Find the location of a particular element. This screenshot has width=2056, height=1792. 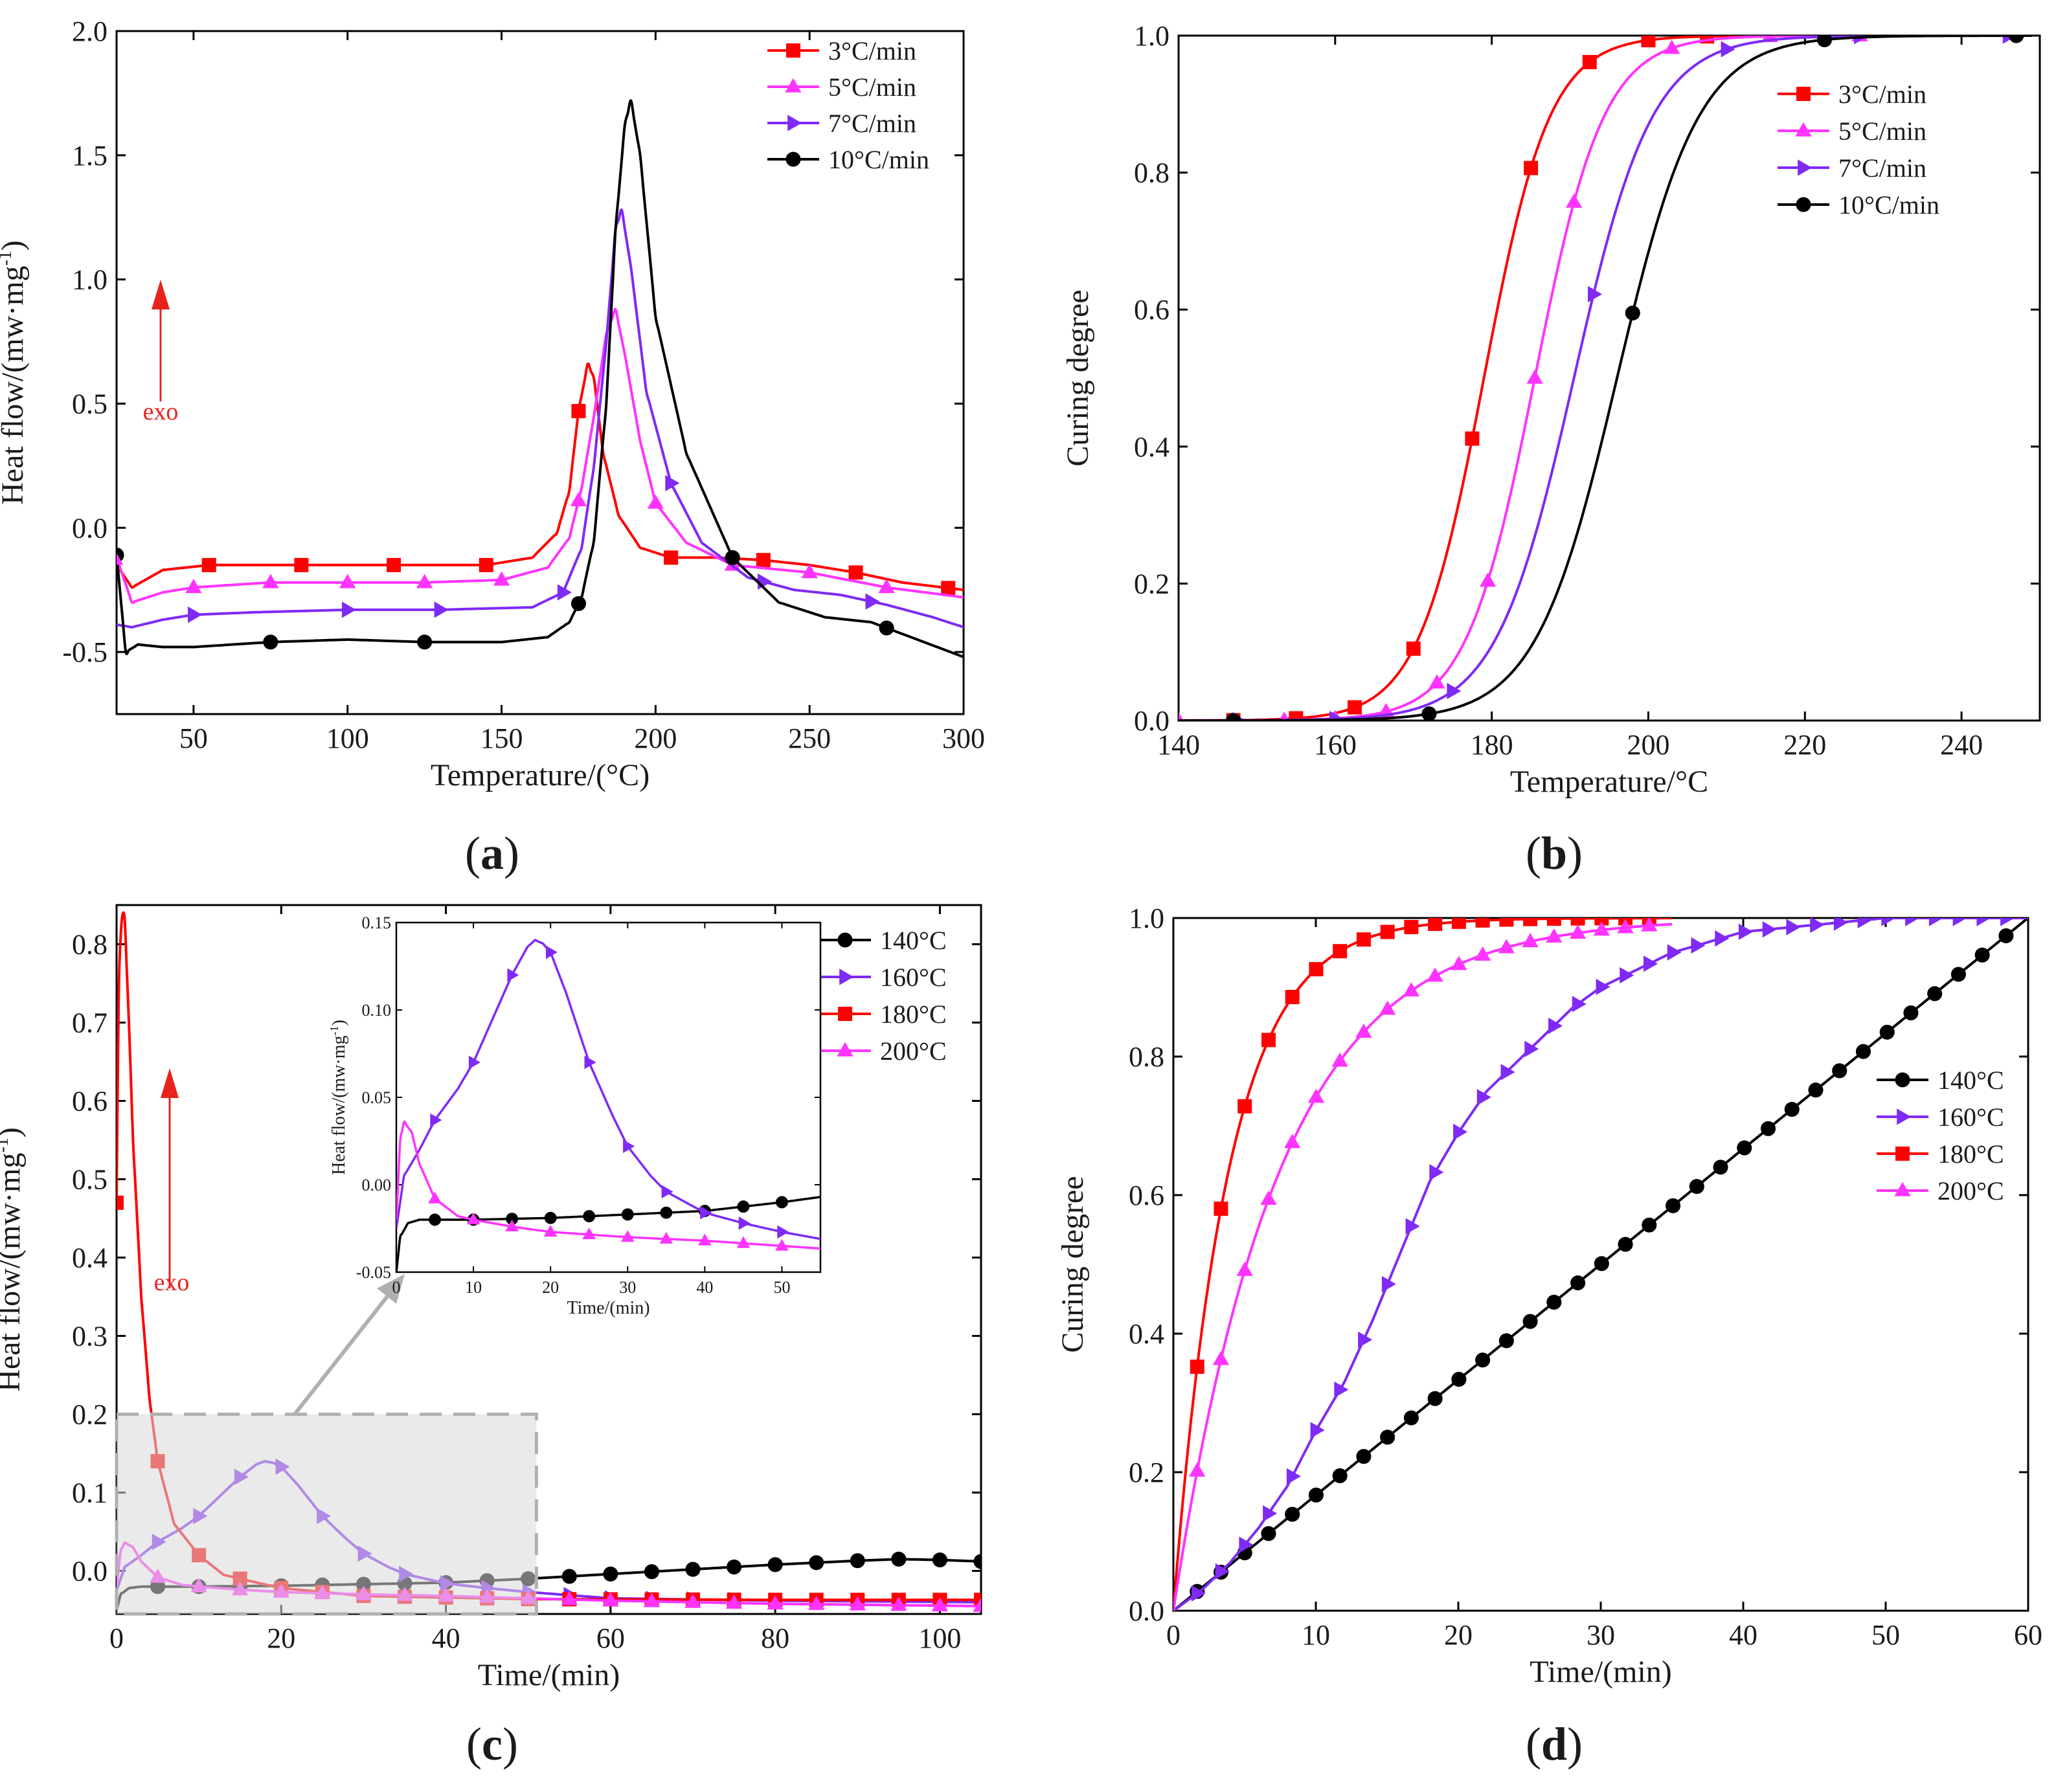

x-tick-label: 200 is located at coordinates (655, 738).